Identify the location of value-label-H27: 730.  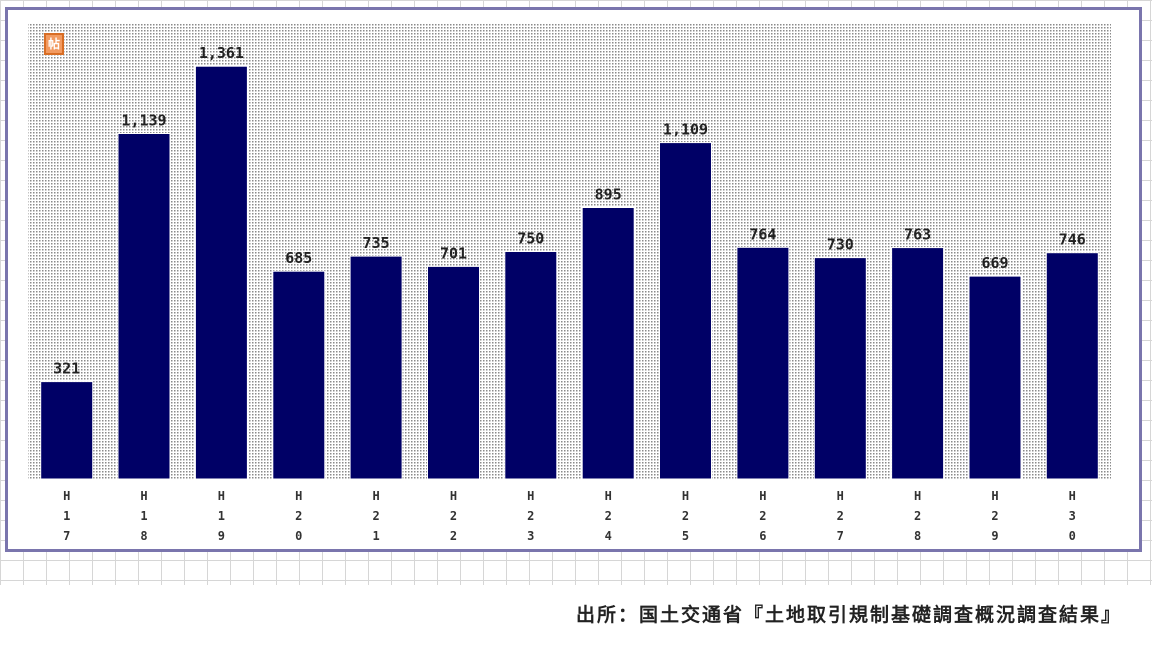
(840, 245).